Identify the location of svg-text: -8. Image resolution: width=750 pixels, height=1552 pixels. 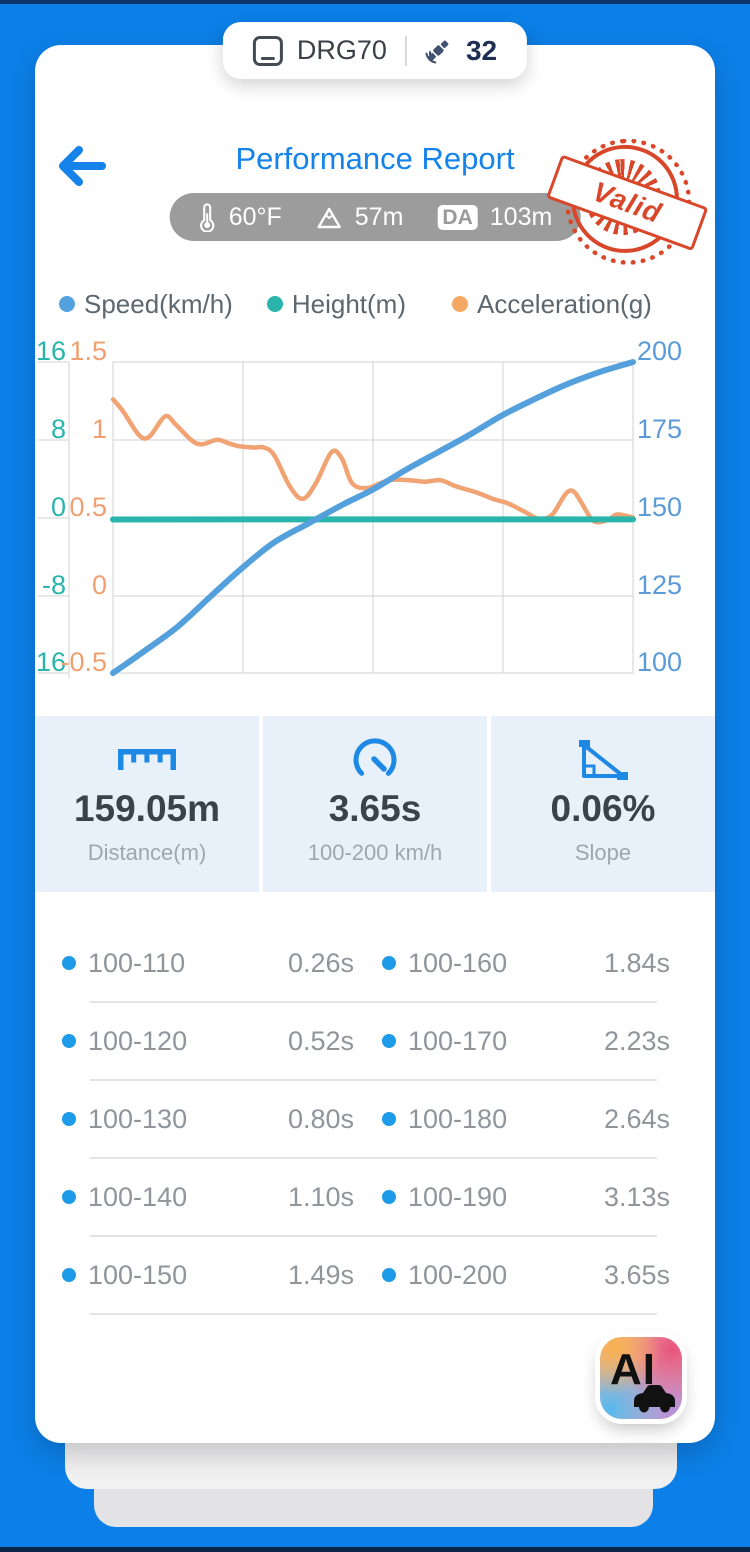
(54, 585).